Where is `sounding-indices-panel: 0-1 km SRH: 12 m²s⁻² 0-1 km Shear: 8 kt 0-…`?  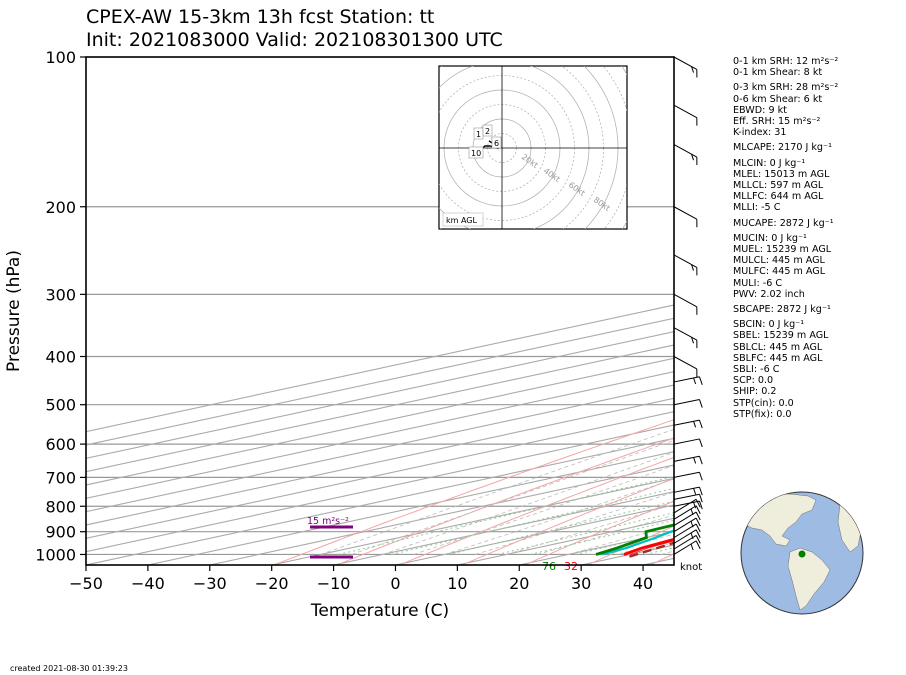
sounding-indices-panel: 0-1 km SRH: 12 m²s⁻² 0-1 km Shear: 8 kt 0-… is located at coordinates (818, 238).